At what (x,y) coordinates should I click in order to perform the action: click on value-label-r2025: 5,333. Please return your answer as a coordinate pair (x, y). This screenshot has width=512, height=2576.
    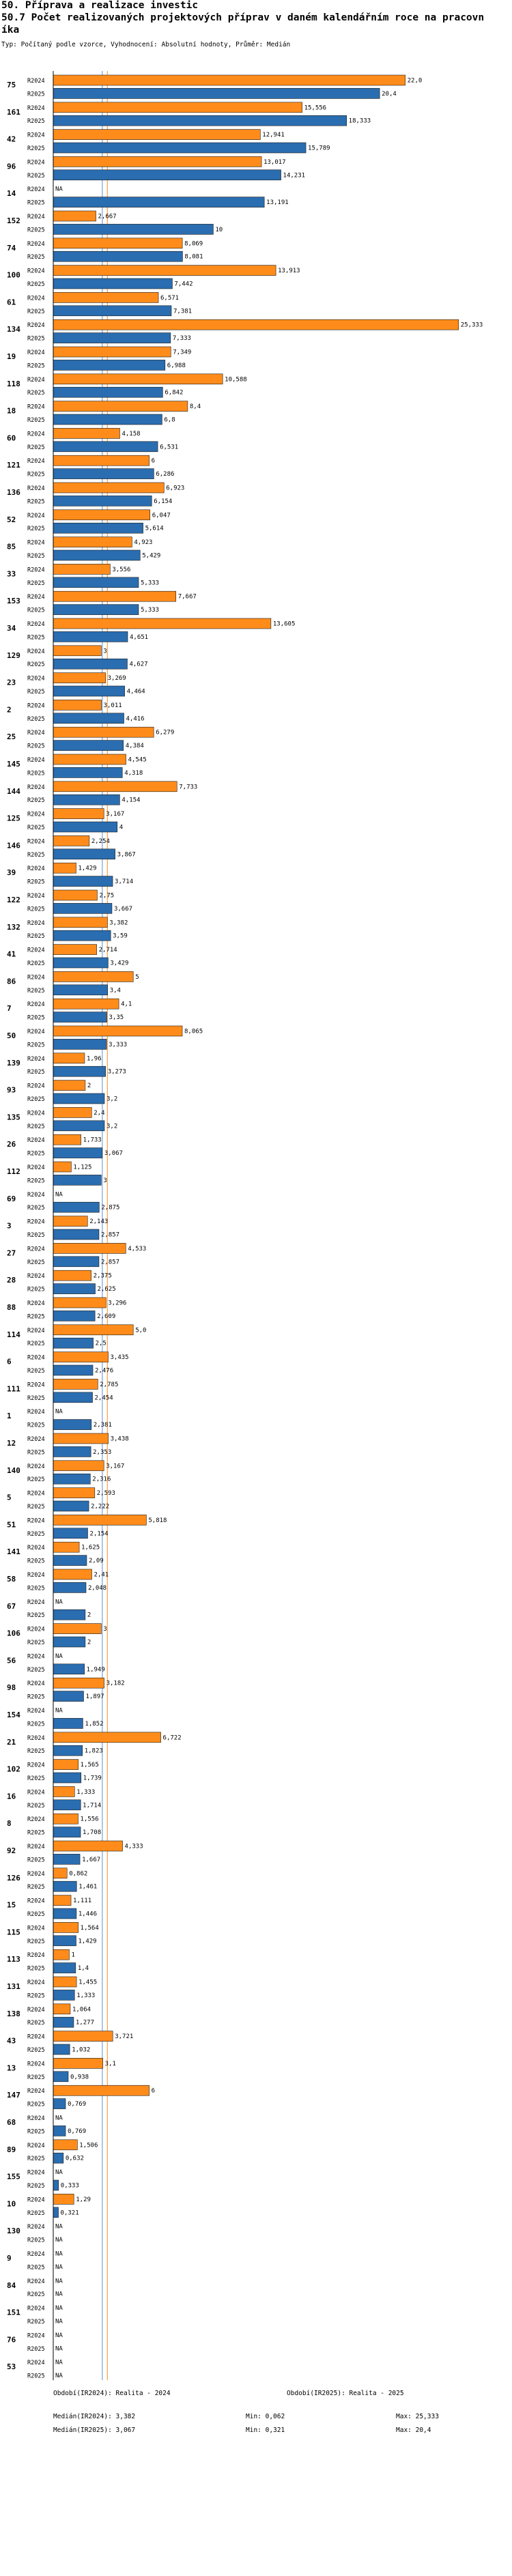
    Looking at the image, I should click on (150, 610).